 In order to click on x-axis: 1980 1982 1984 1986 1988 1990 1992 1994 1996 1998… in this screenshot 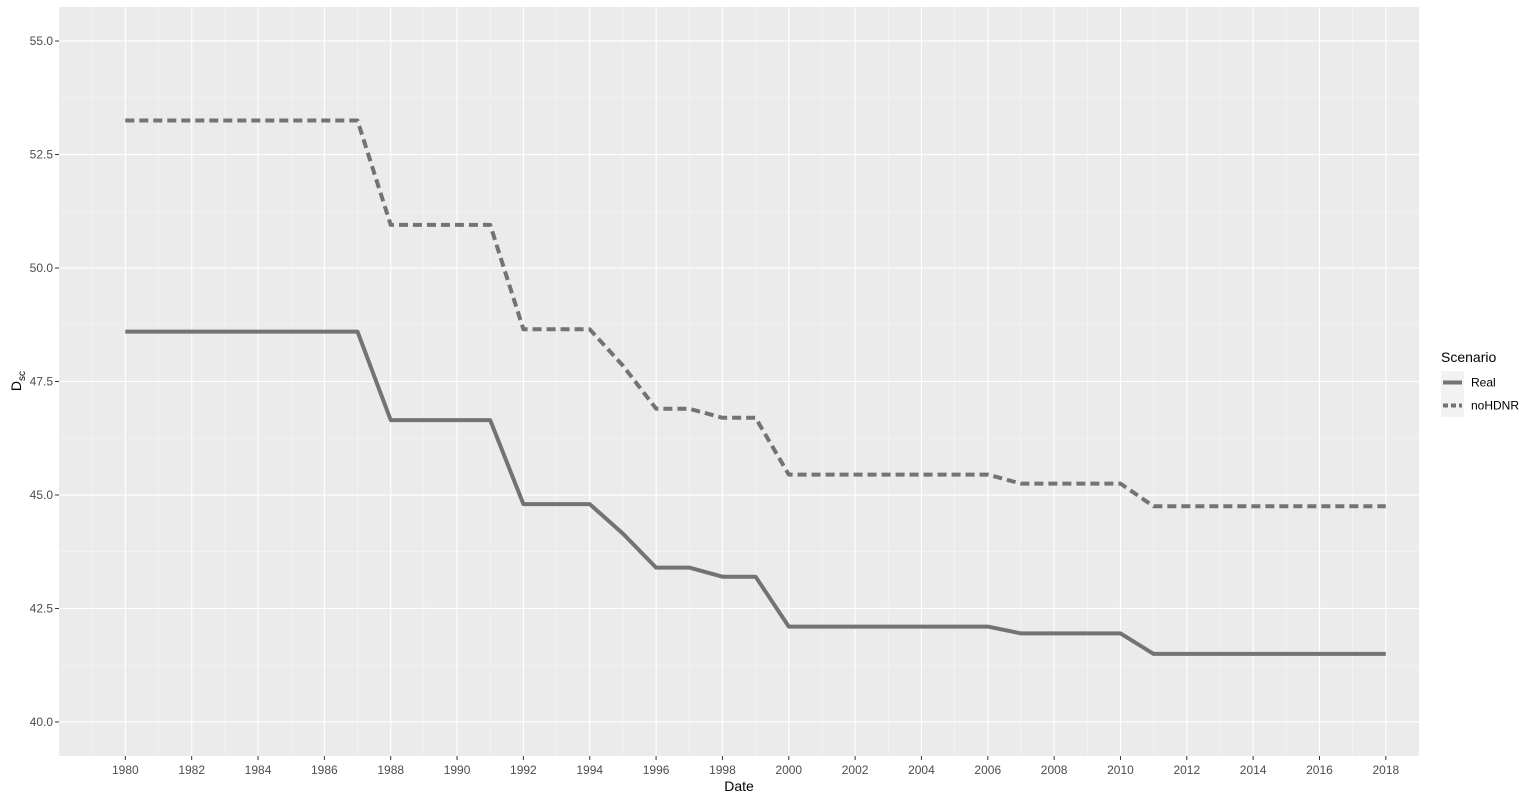, I will do `click(755, 766)`.